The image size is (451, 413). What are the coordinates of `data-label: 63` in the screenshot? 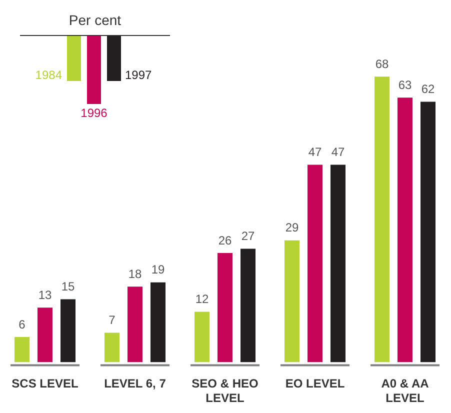 It's located at (405, 85).